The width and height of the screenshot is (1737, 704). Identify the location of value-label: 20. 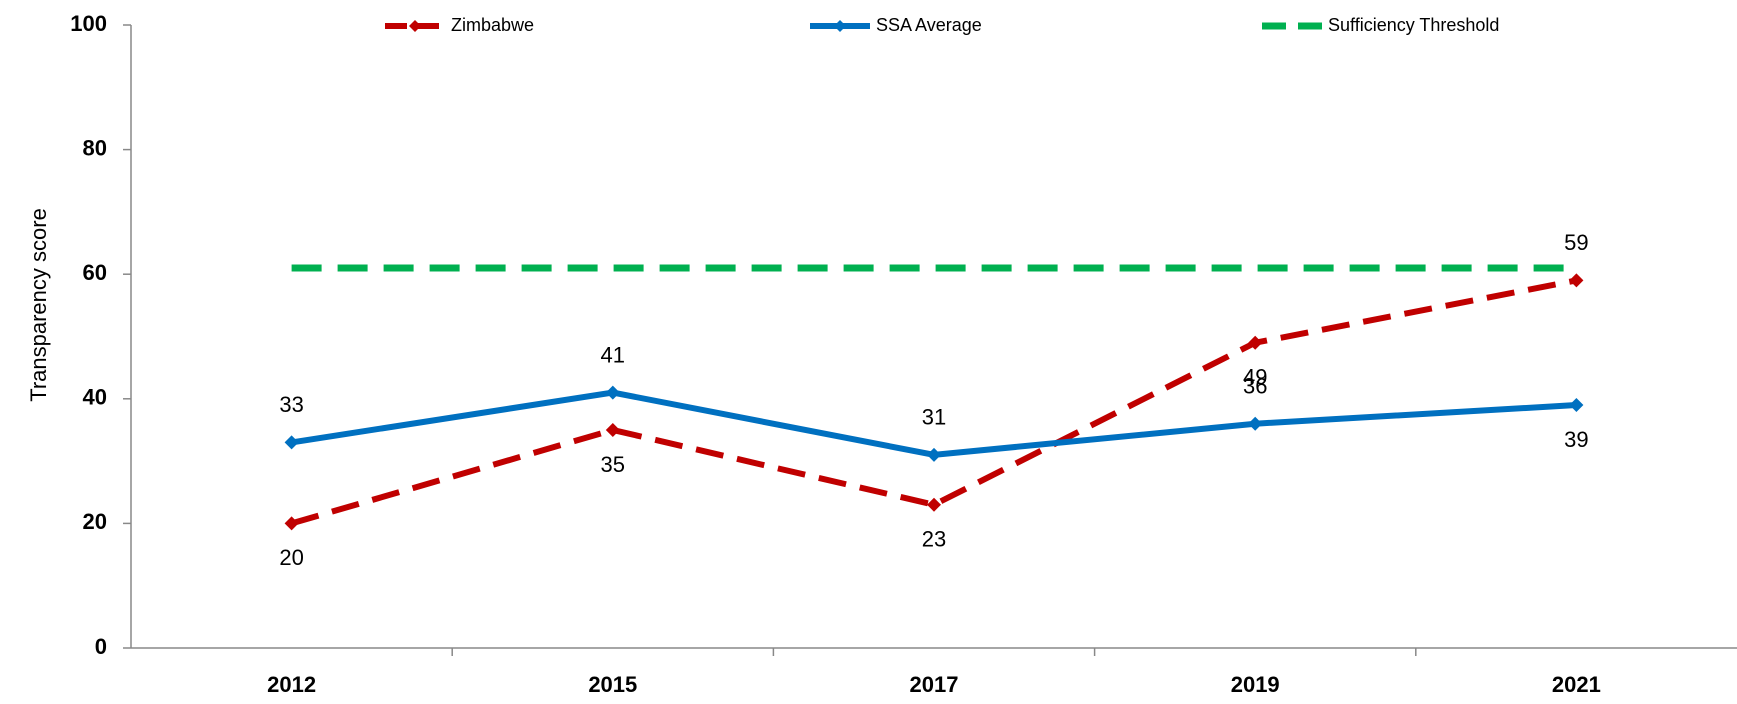
(291, 557).